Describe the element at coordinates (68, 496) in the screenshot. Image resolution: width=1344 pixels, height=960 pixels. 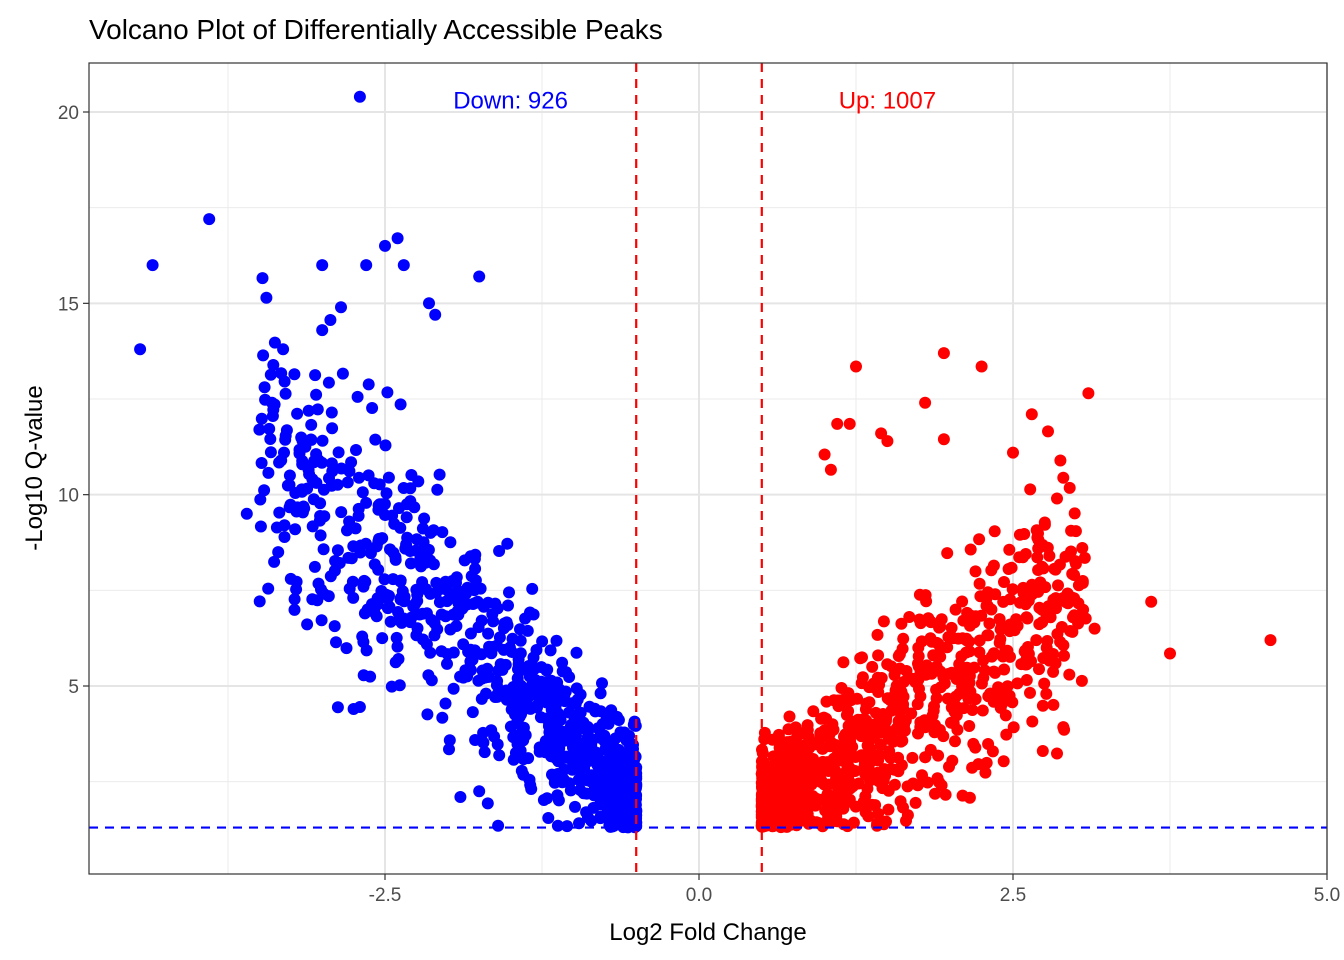
I see `y-tick-label: 10` at that location.